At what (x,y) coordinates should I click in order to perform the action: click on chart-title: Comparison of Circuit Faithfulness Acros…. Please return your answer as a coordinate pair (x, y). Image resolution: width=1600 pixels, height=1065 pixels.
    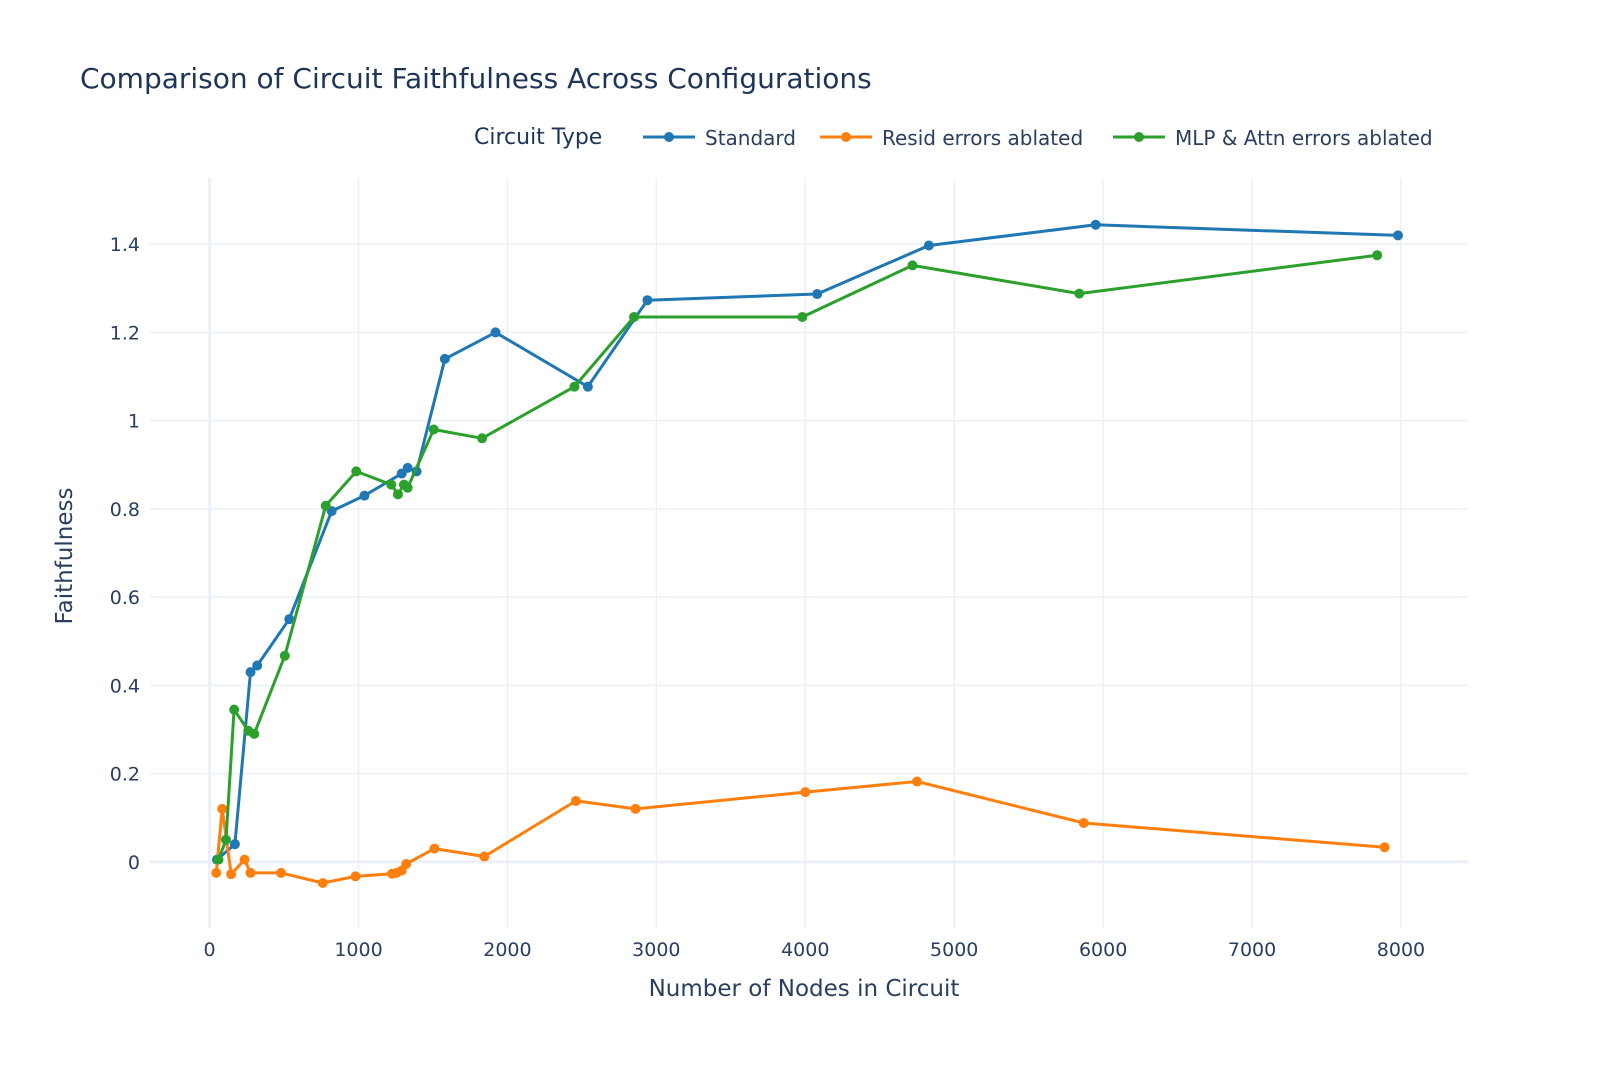
    Looking at the image, I should click on (476, 78).